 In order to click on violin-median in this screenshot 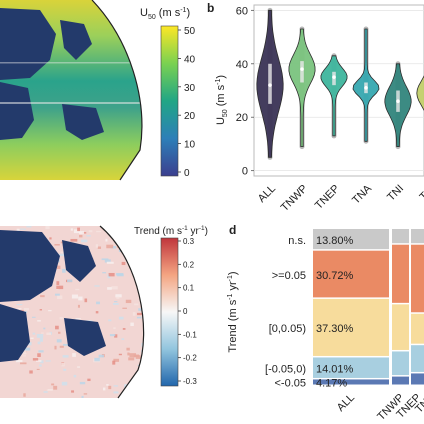, I will do `click(302, 69)`.